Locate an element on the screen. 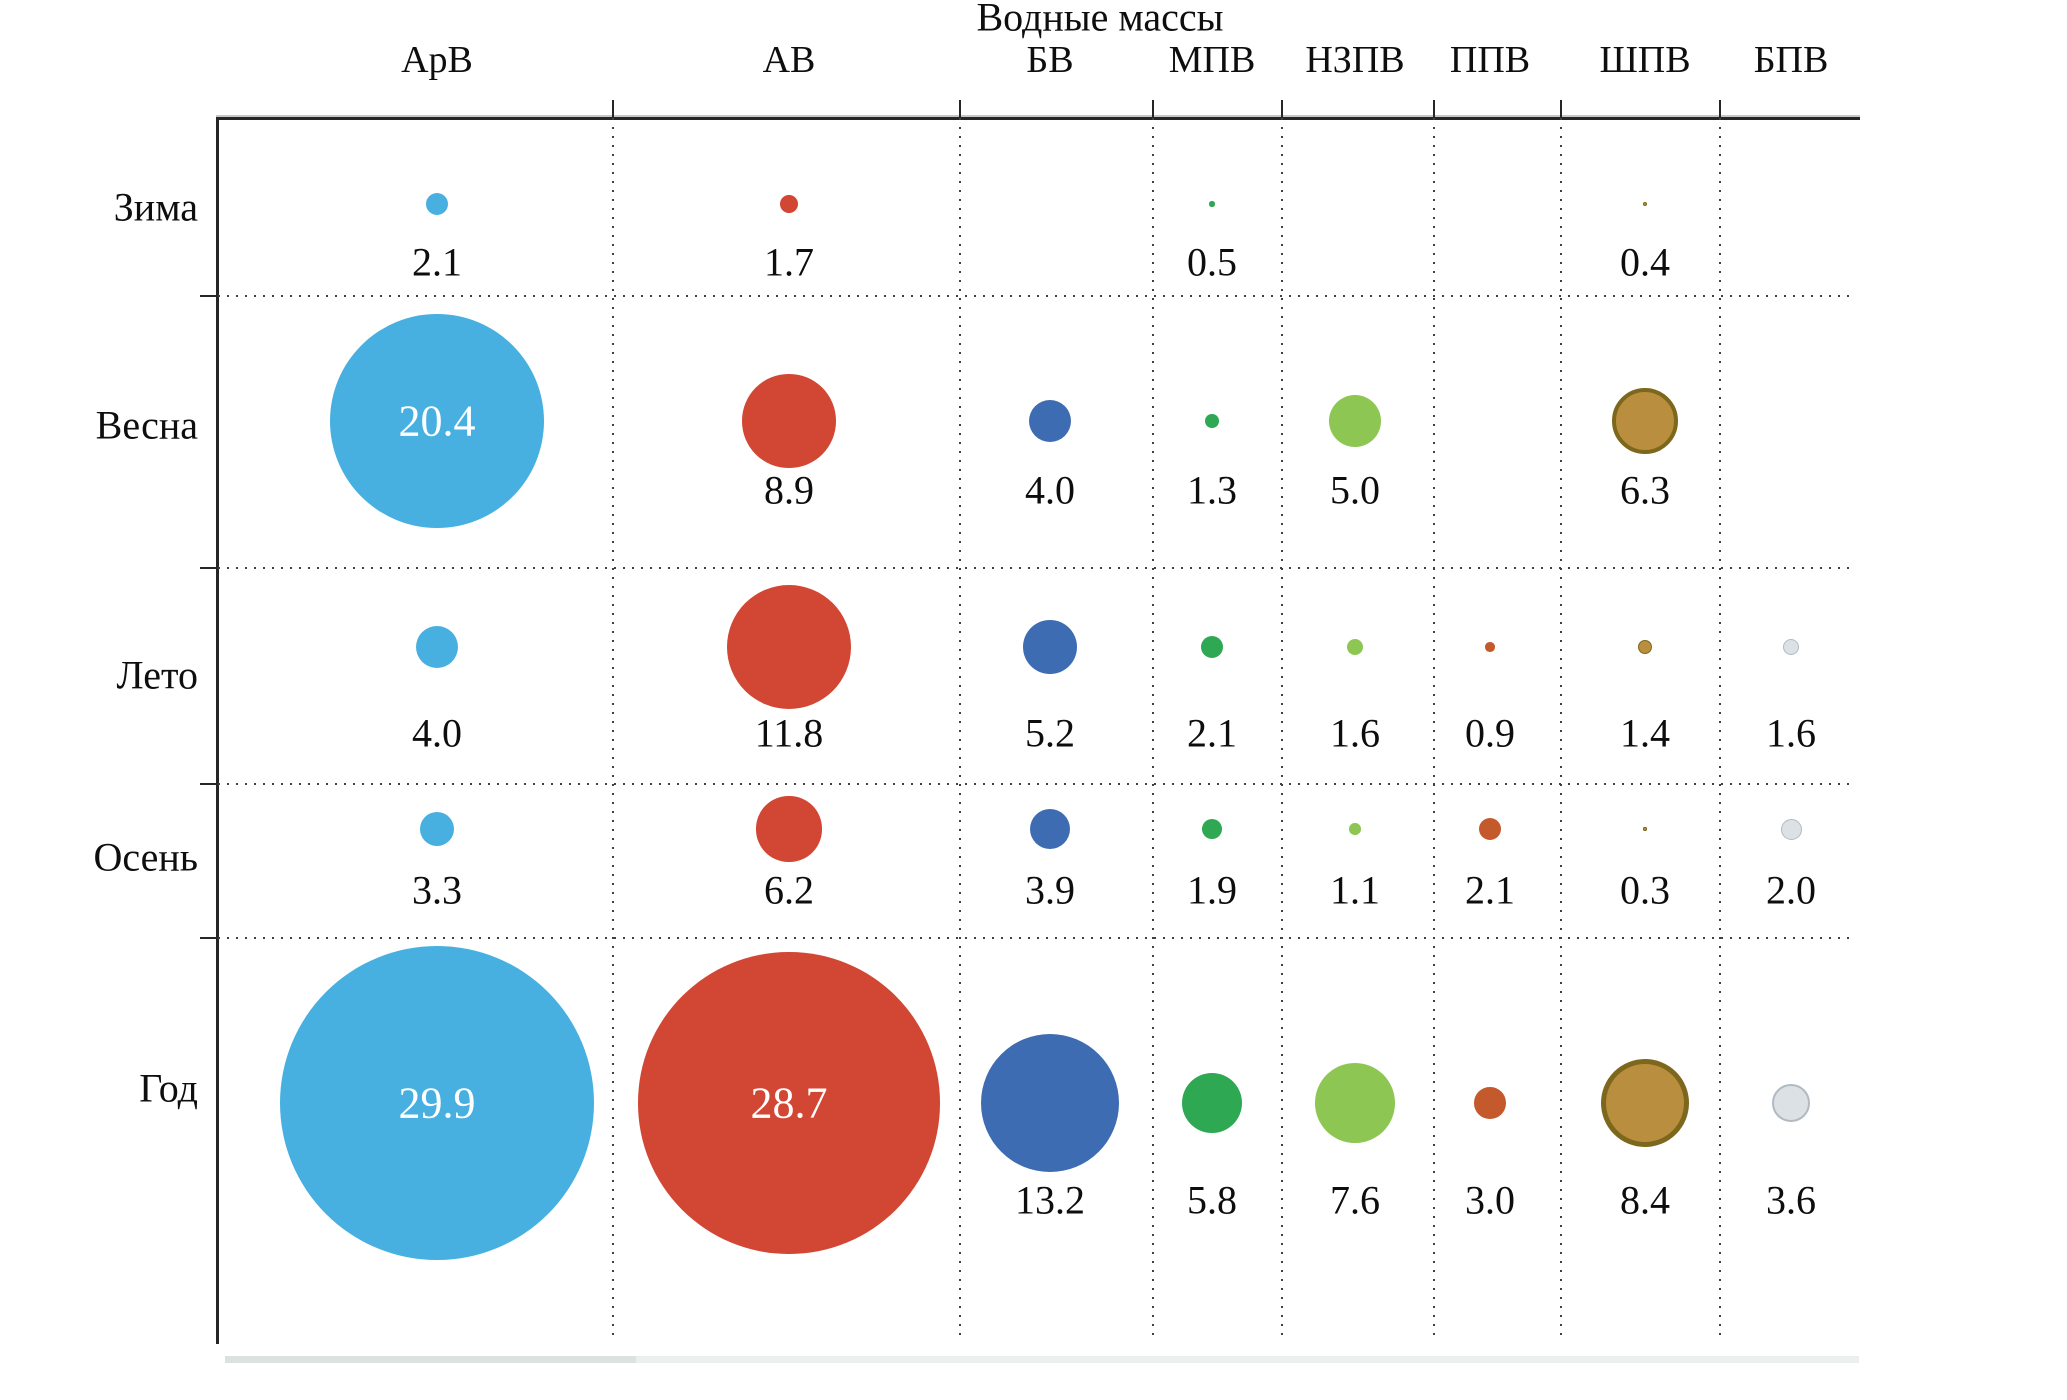  value-leto-bv: 5.2 is located at coordinates (1050, 733).